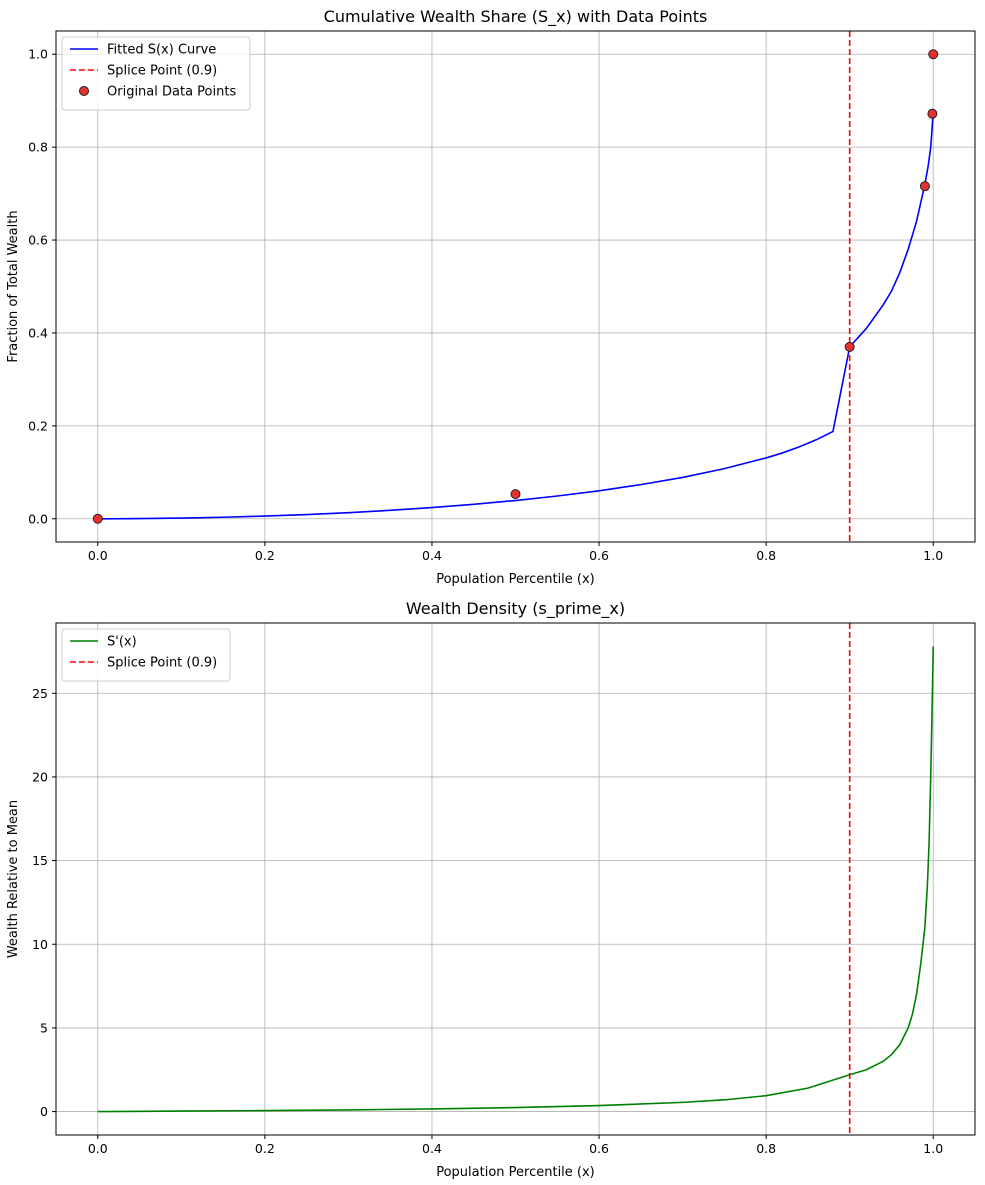 The image size is (985, 1185). I want to click on y-tick-label: 25, so click(40, 693).